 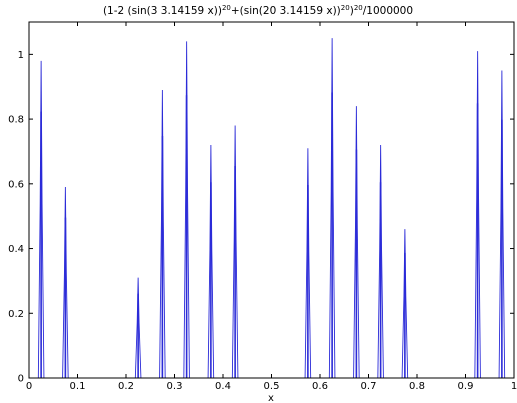 What do you see at coordinates (514, 386) in the screenshot?
I see `x-tick-label: 1` at bounding box center [514, 386].